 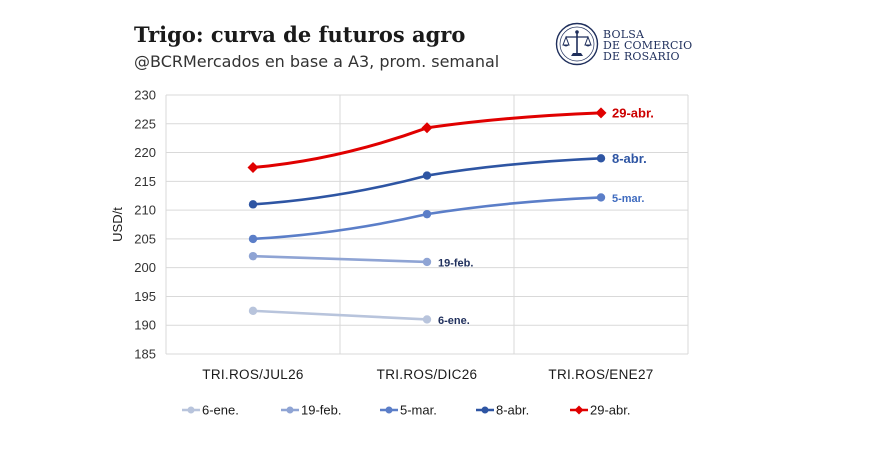 What do you see at coordinates (600, 374) in the screenshot?
I see `x-tick-label: TRI.ROS/ENE27` at bounding box center [600, 374].